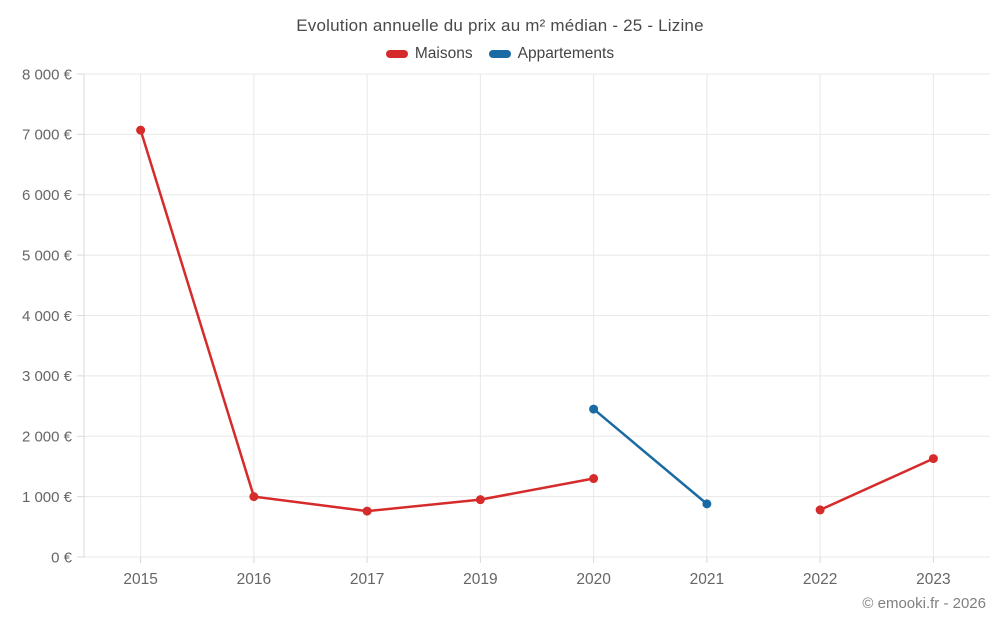 The height and width of the screenshot is (625, 1000). Describe the element at coordinates (443, 53) in the screenshot. I see `legend-label-maisons: Maisons` at that location.